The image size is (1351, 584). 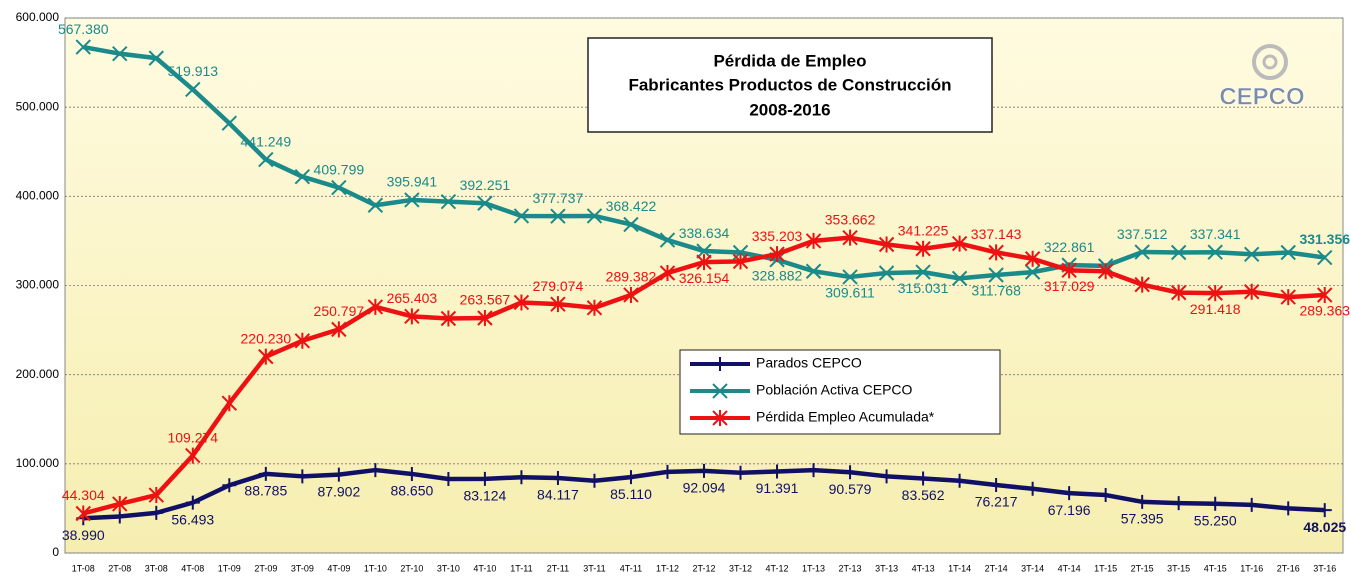 What do you see at coordinates (923, 495) in the screenshot?
I see `data-label: 83.562` at bounding box center [923, 495].